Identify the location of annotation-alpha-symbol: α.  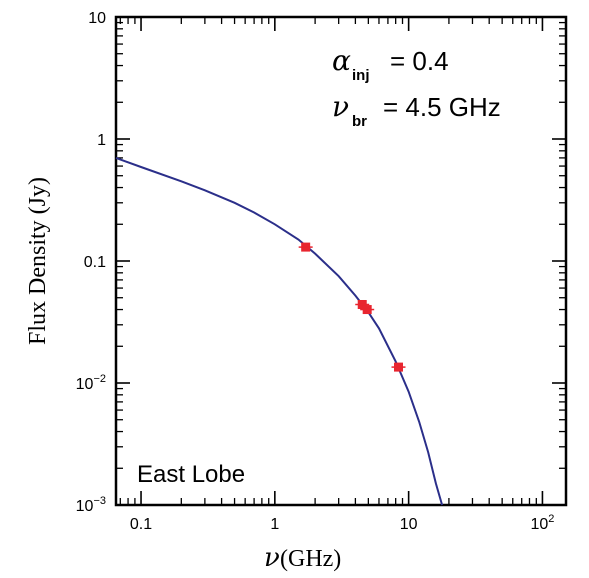
(341, 60).